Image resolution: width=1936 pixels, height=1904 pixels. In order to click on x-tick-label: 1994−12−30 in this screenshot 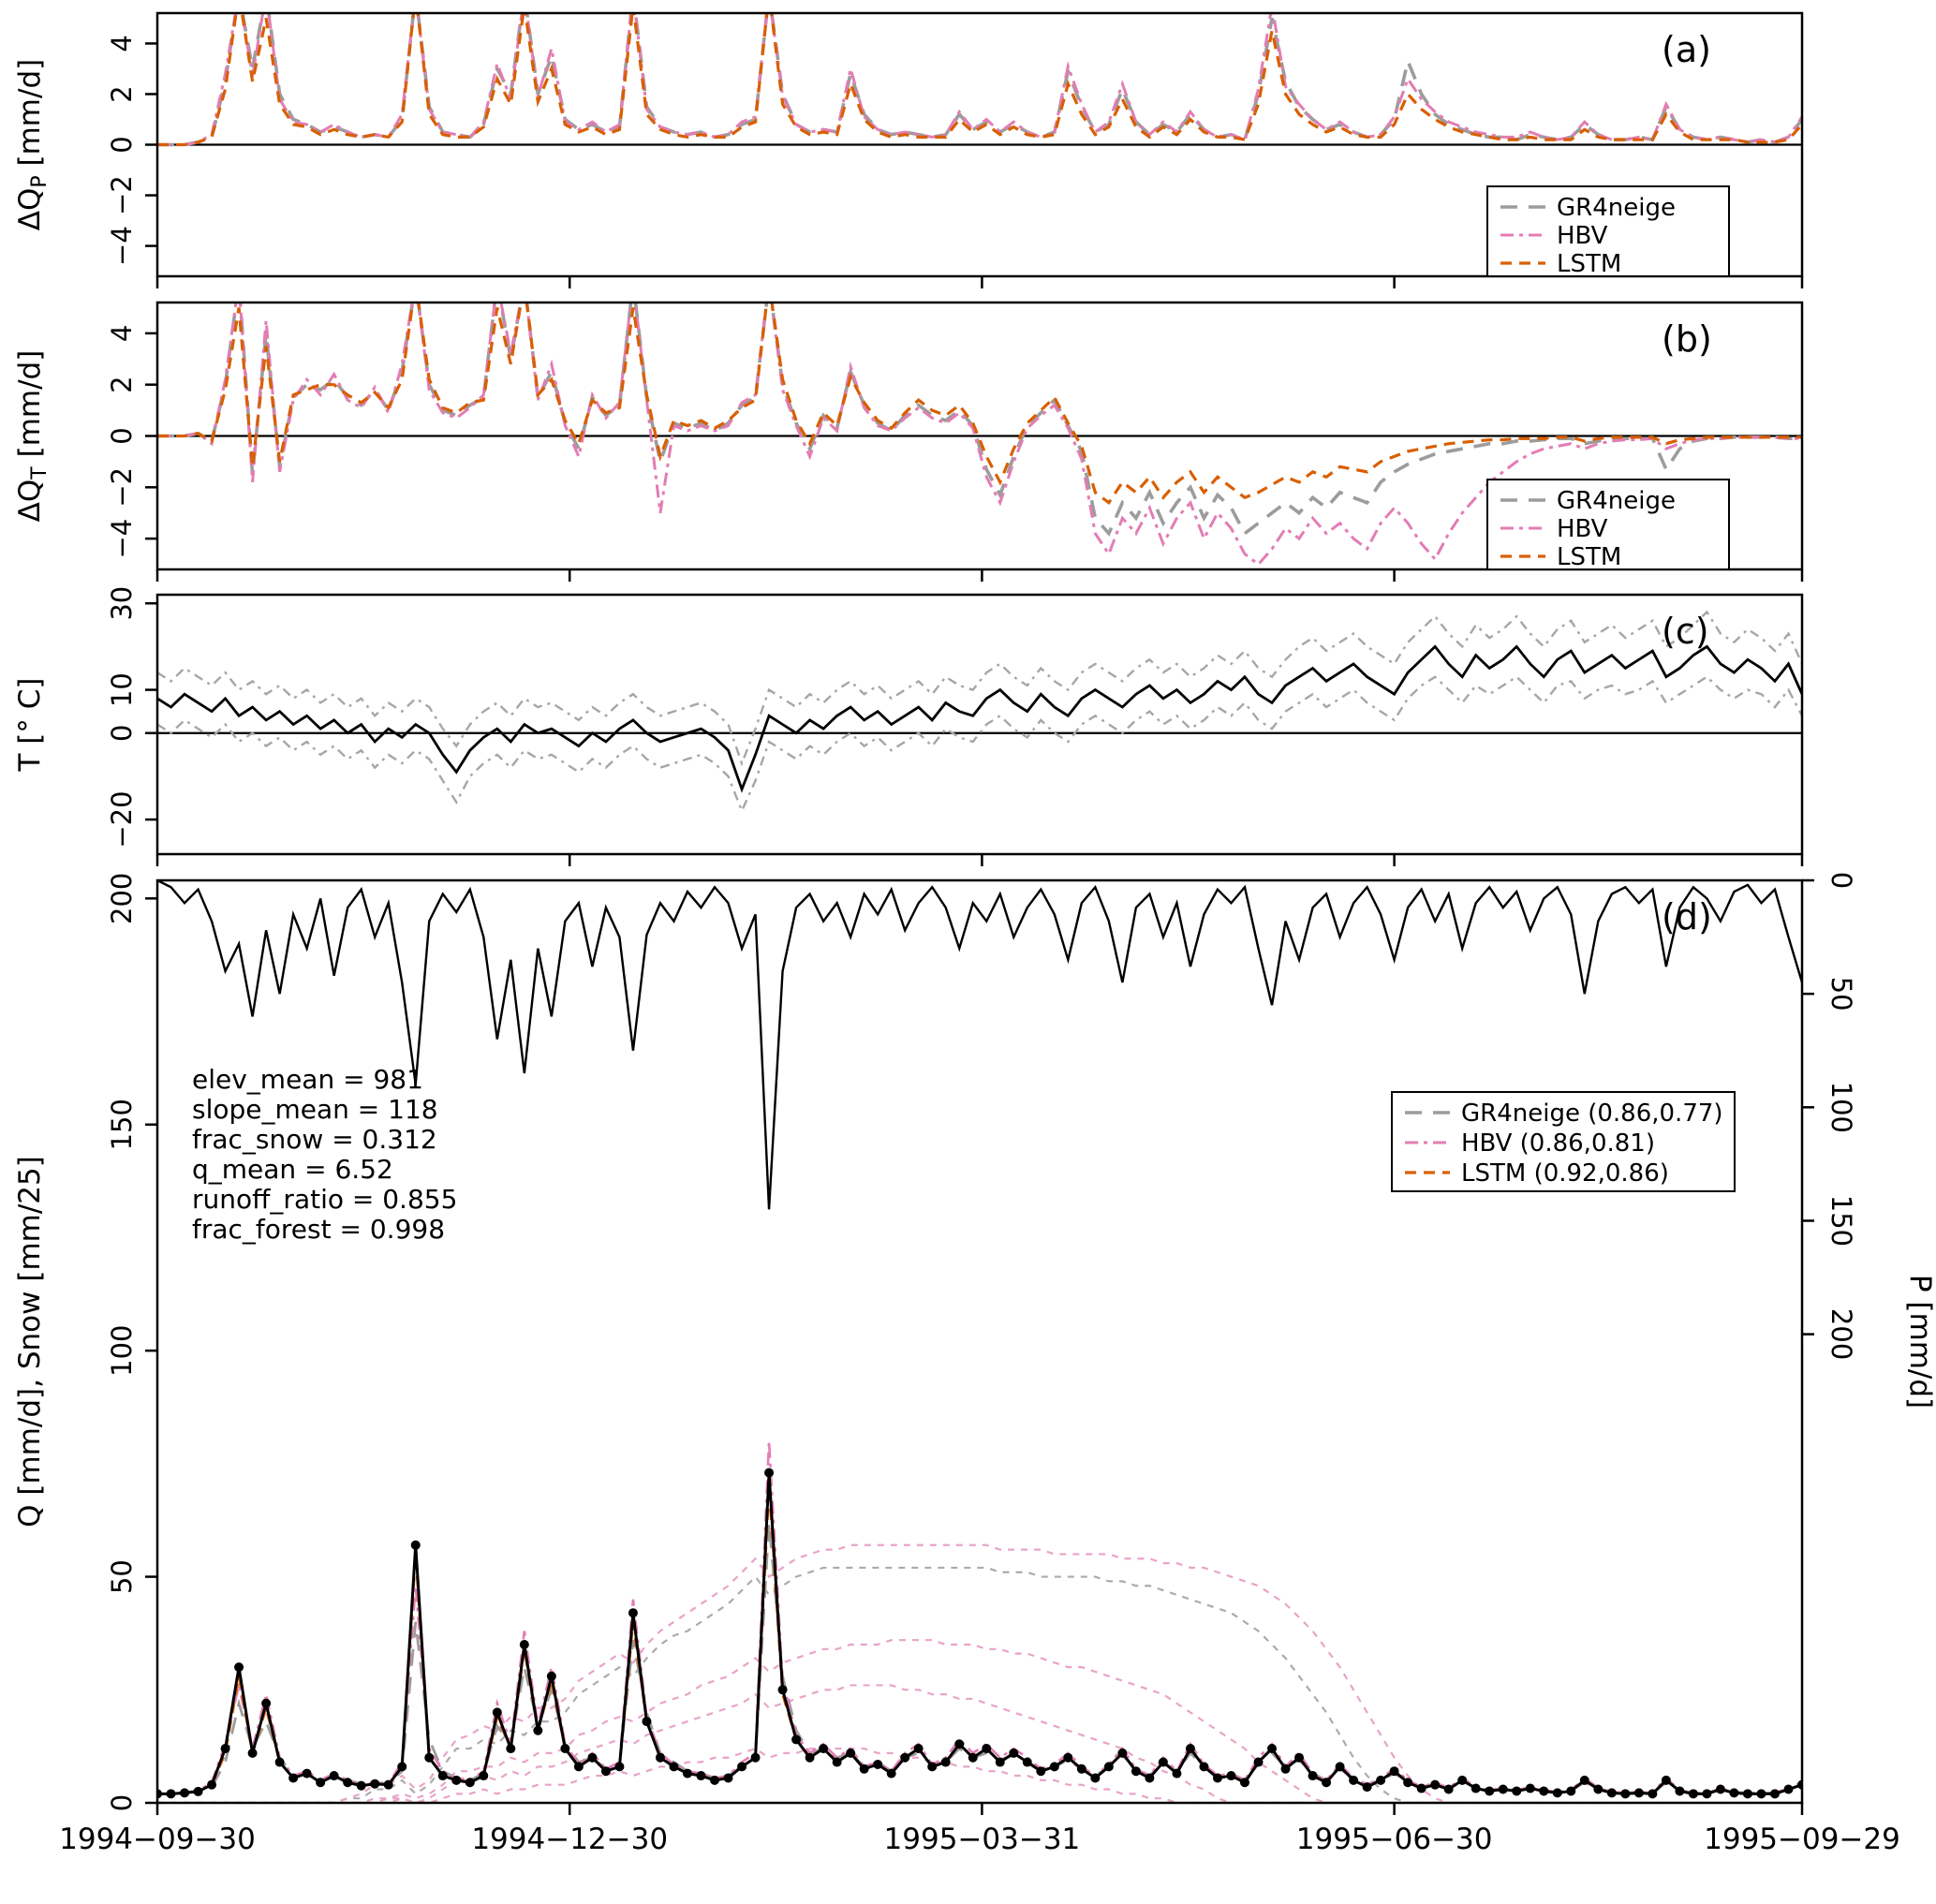, I will do `click(570, 1839)`.